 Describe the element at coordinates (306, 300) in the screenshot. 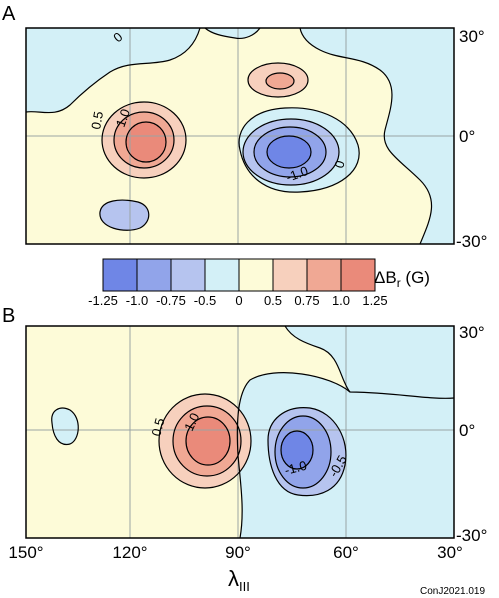

I see `colorbar-tick-label: 0.75` at that location.